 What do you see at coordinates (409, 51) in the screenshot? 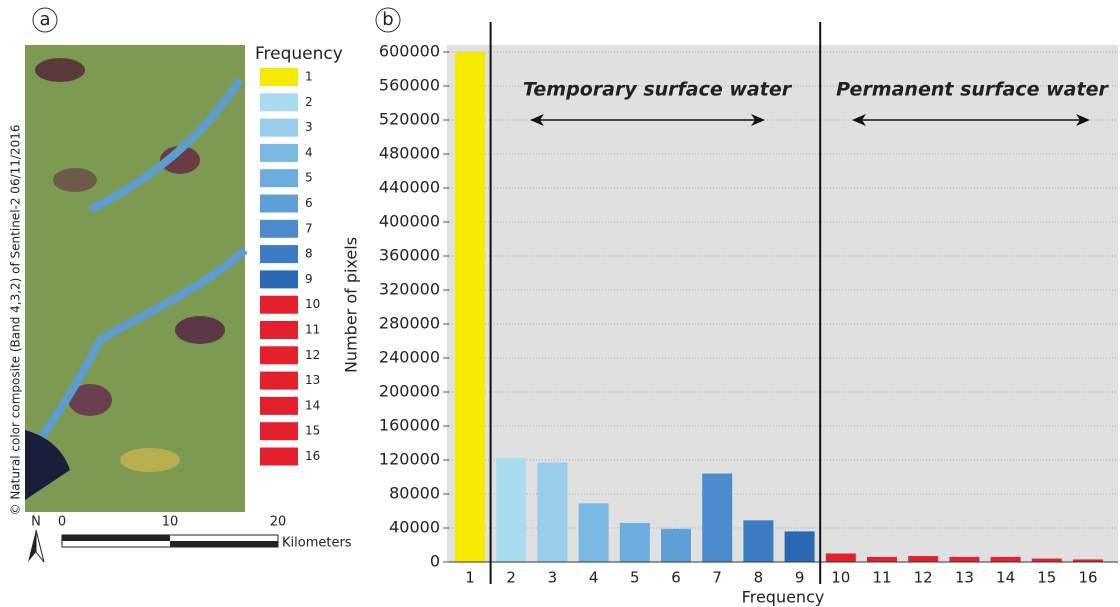
I see `y-tick-label: 600000` at bounding box center [409, 51].